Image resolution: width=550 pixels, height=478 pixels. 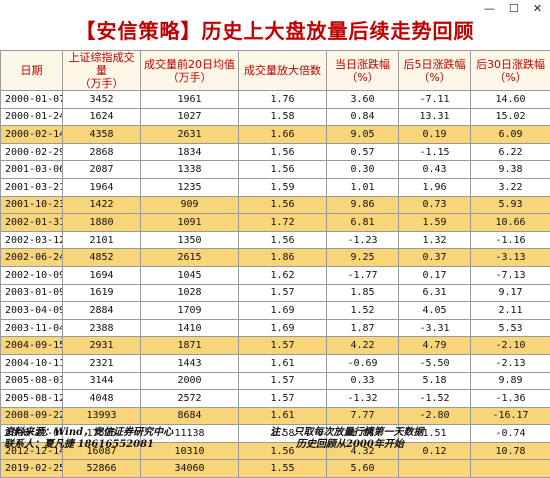 What do you see at coordinates (283, 117) in the screenshot?
I see `value-cell: 1.58` at bounding box center [283, 117].